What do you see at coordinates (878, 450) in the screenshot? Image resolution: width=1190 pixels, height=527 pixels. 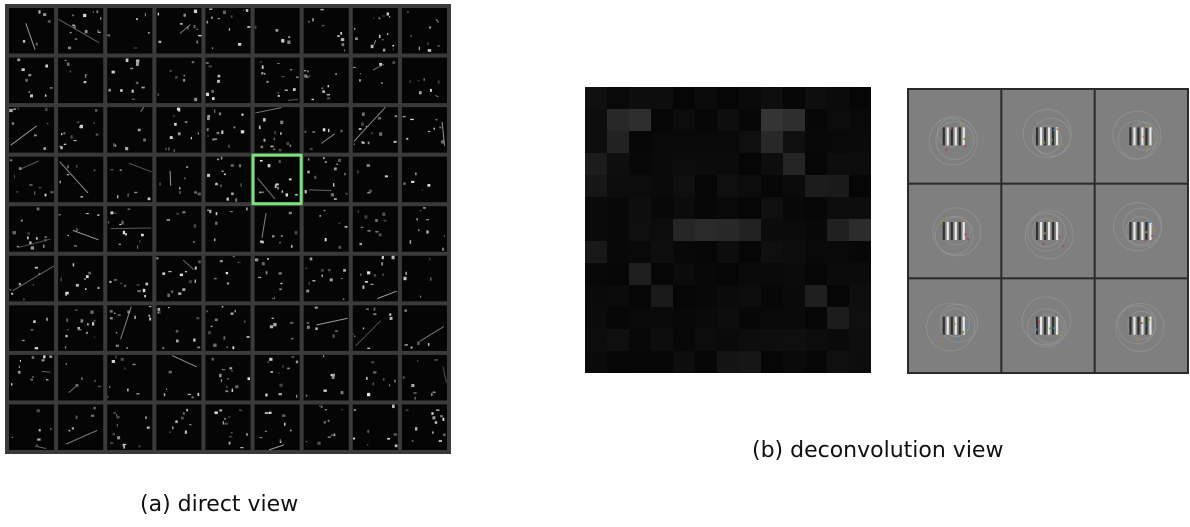 I see `caption-deconvolution-view: (b) deconvolution view` at bounding box center [878, 450].